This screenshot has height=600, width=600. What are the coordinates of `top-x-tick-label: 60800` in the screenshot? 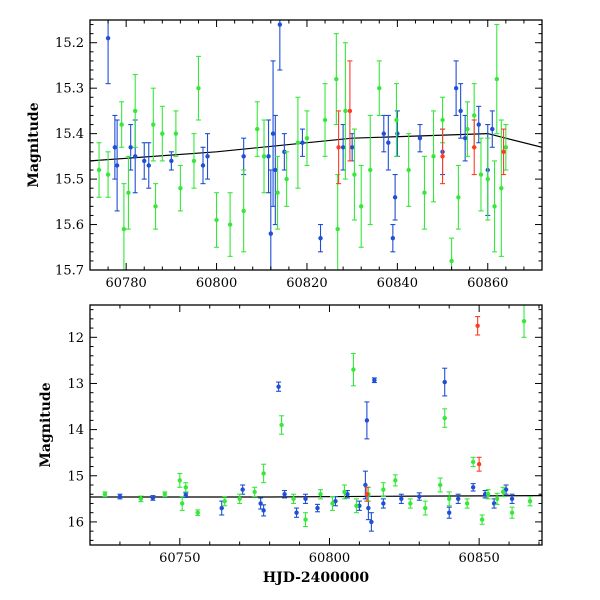 It's located at (216, 283).